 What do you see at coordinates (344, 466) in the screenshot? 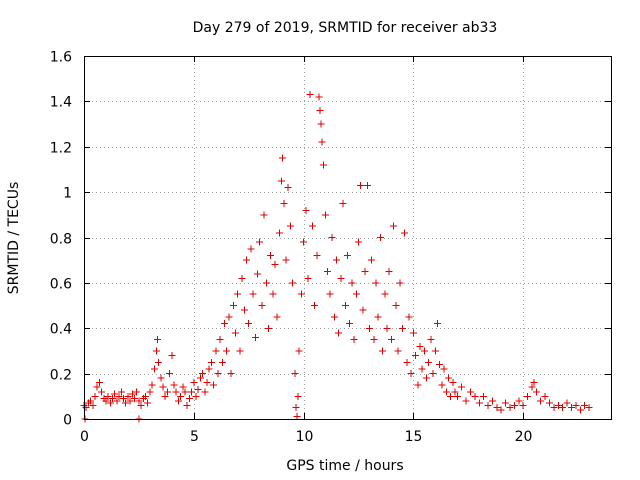
I see `x-axis-label: GPS time / hours` at bounding box center [344, 466].